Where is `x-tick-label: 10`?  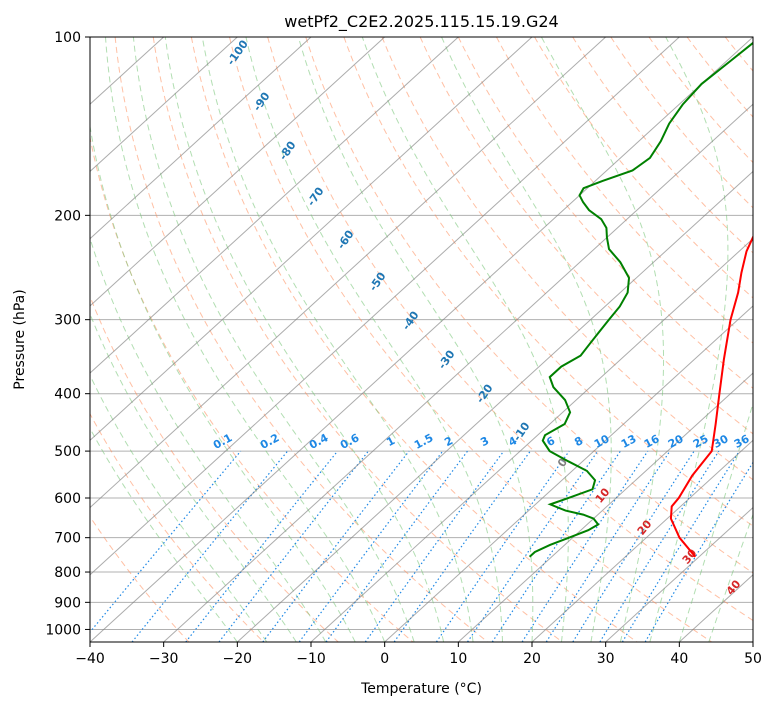 x-tick-label: 10 is located at coordinates (458, 659).